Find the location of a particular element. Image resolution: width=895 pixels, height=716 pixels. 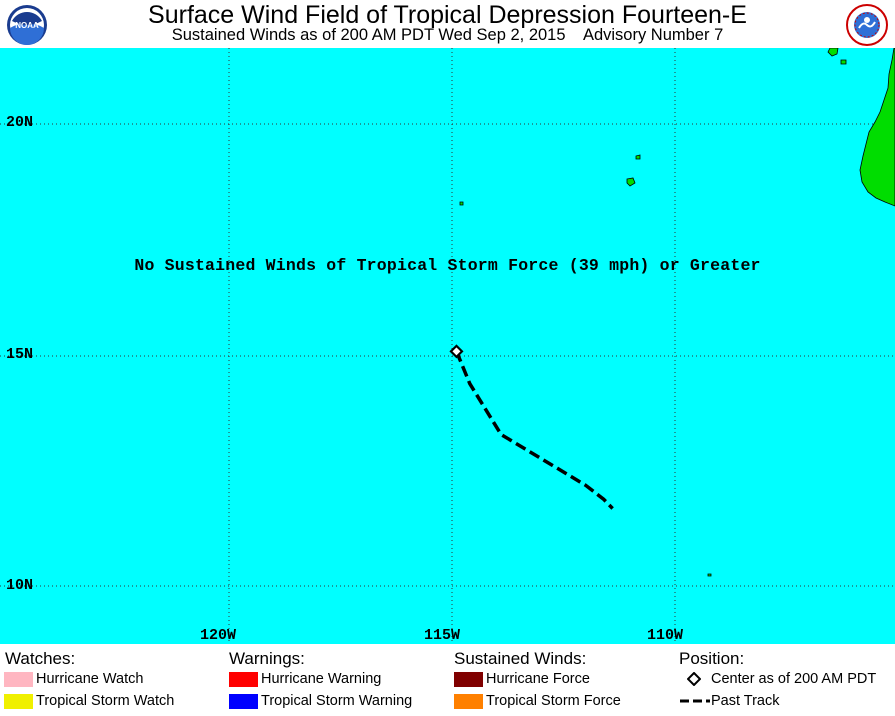

lon-label-120w: 120W is located at coordinates (218, 635).